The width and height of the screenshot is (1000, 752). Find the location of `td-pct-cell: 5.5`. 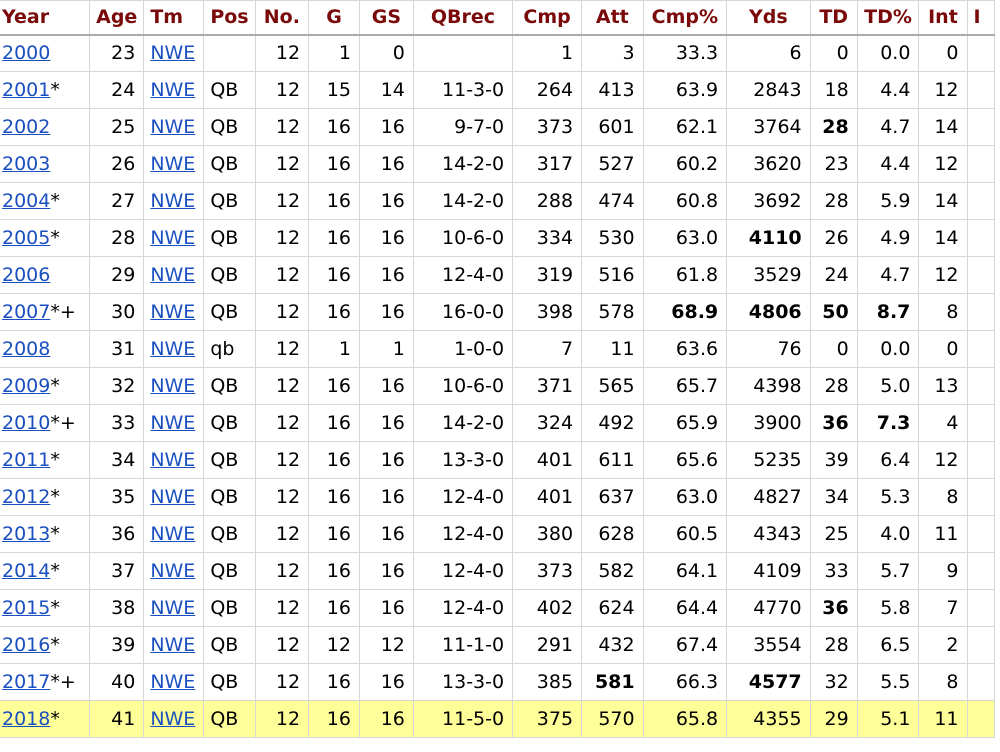

td-pct-cell: 5.5 is located at coordinates (888, 682).